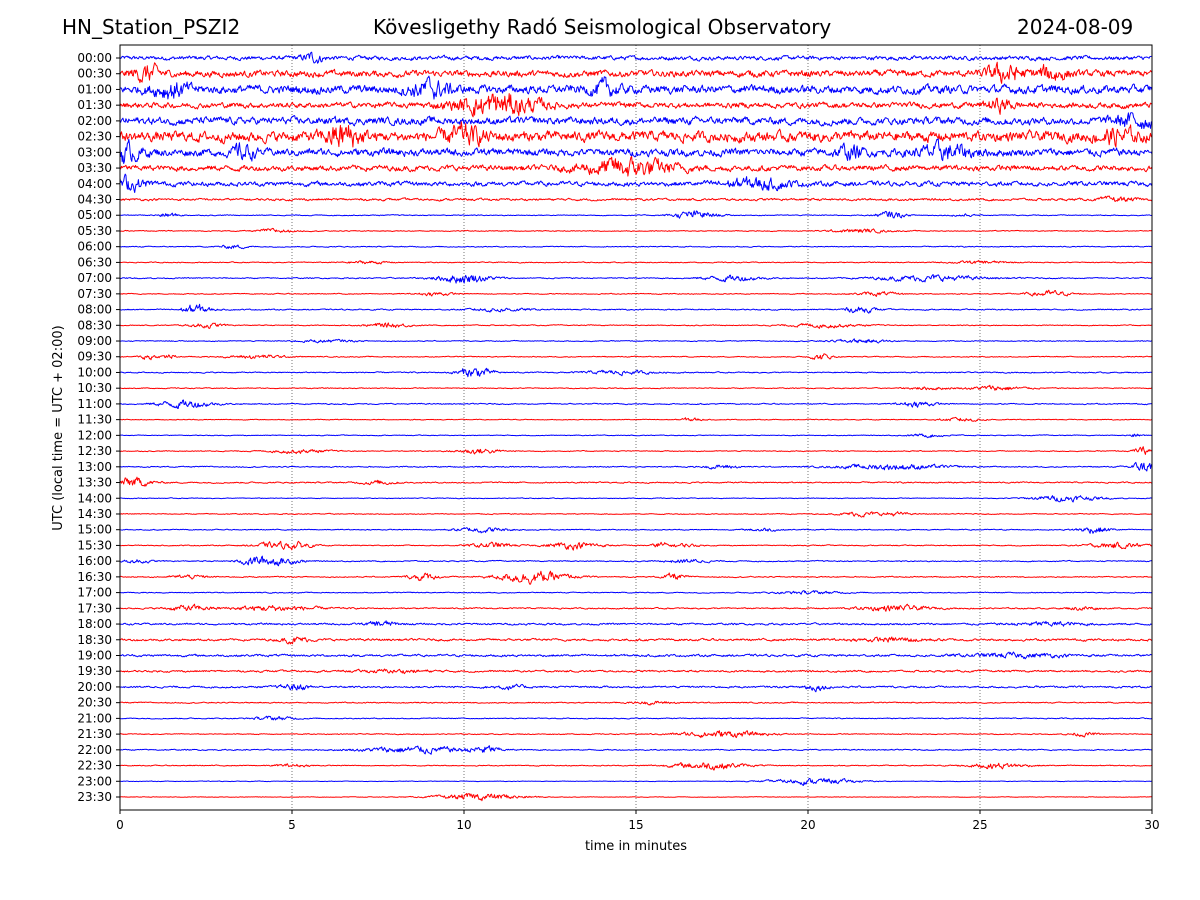 This screenshot has width=1200, height=900. I want to click on y-tick-label: 11:30, so click(94, 420).